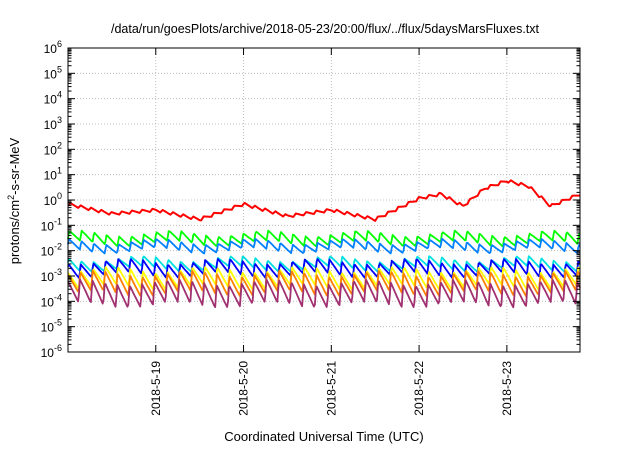 This screenshot has height=453, width=640. I want to click on y-tick-label: 10⁻⁴, so click(51, 300).